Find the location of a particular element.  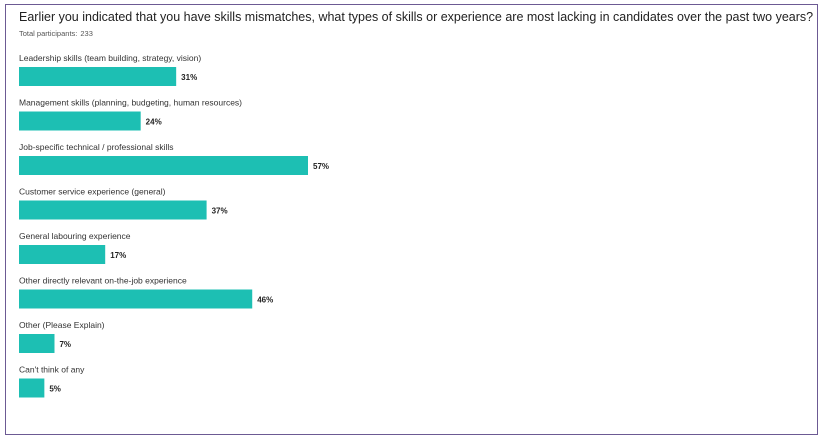

value-label: 46% is located at coordinates (265, 300).